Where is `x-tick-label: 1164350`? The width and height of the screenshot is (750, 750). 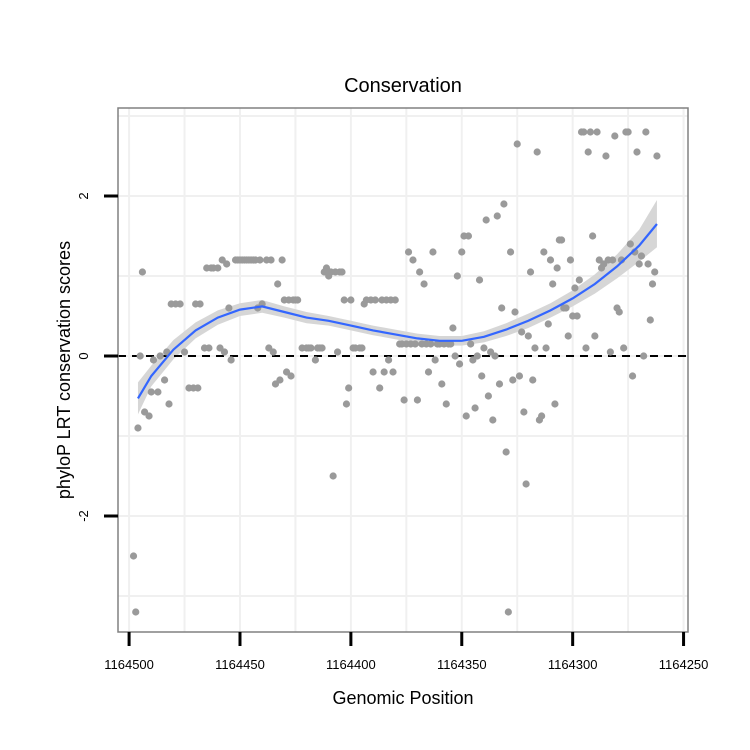
x-tick-label: 1164350 is located at coordinates (462, 664).